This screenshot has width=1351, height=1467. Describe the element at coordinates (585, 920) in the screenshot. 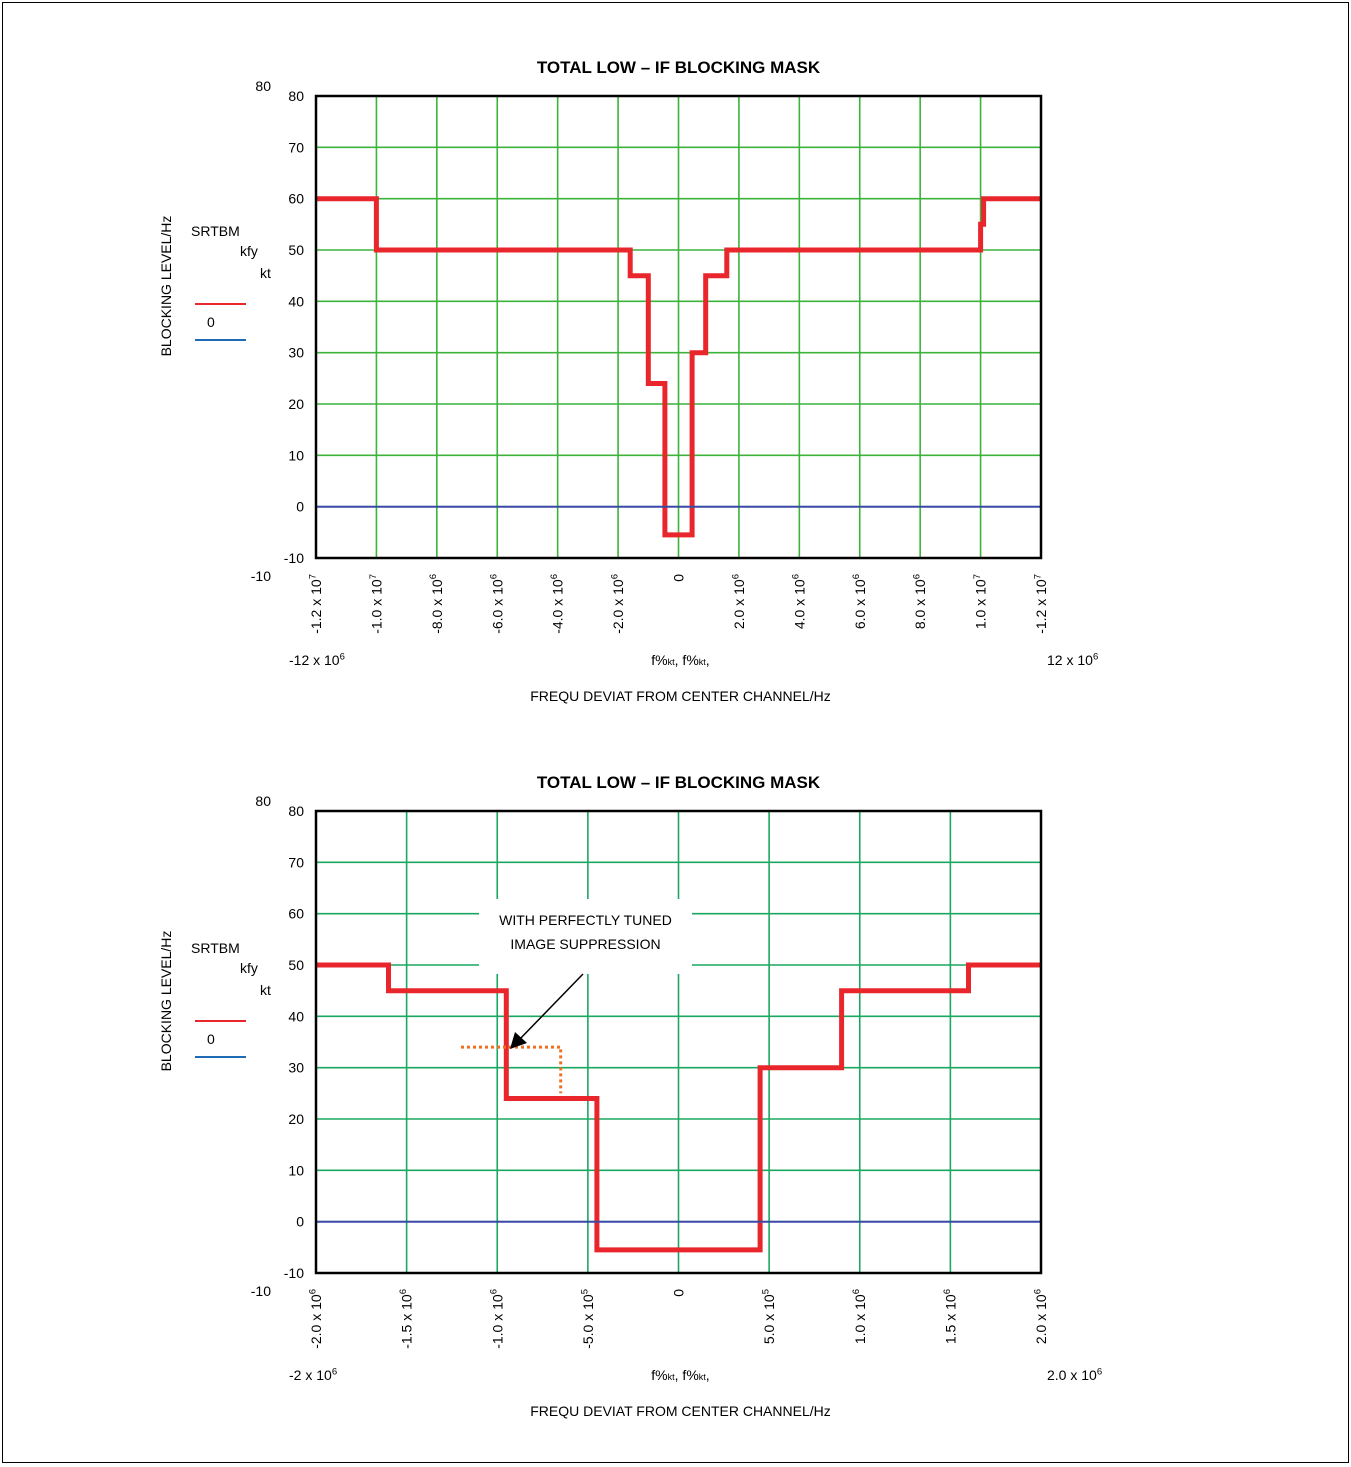

I see `annotation-line-1: WITH PERFECTLY TUNED` at that location.